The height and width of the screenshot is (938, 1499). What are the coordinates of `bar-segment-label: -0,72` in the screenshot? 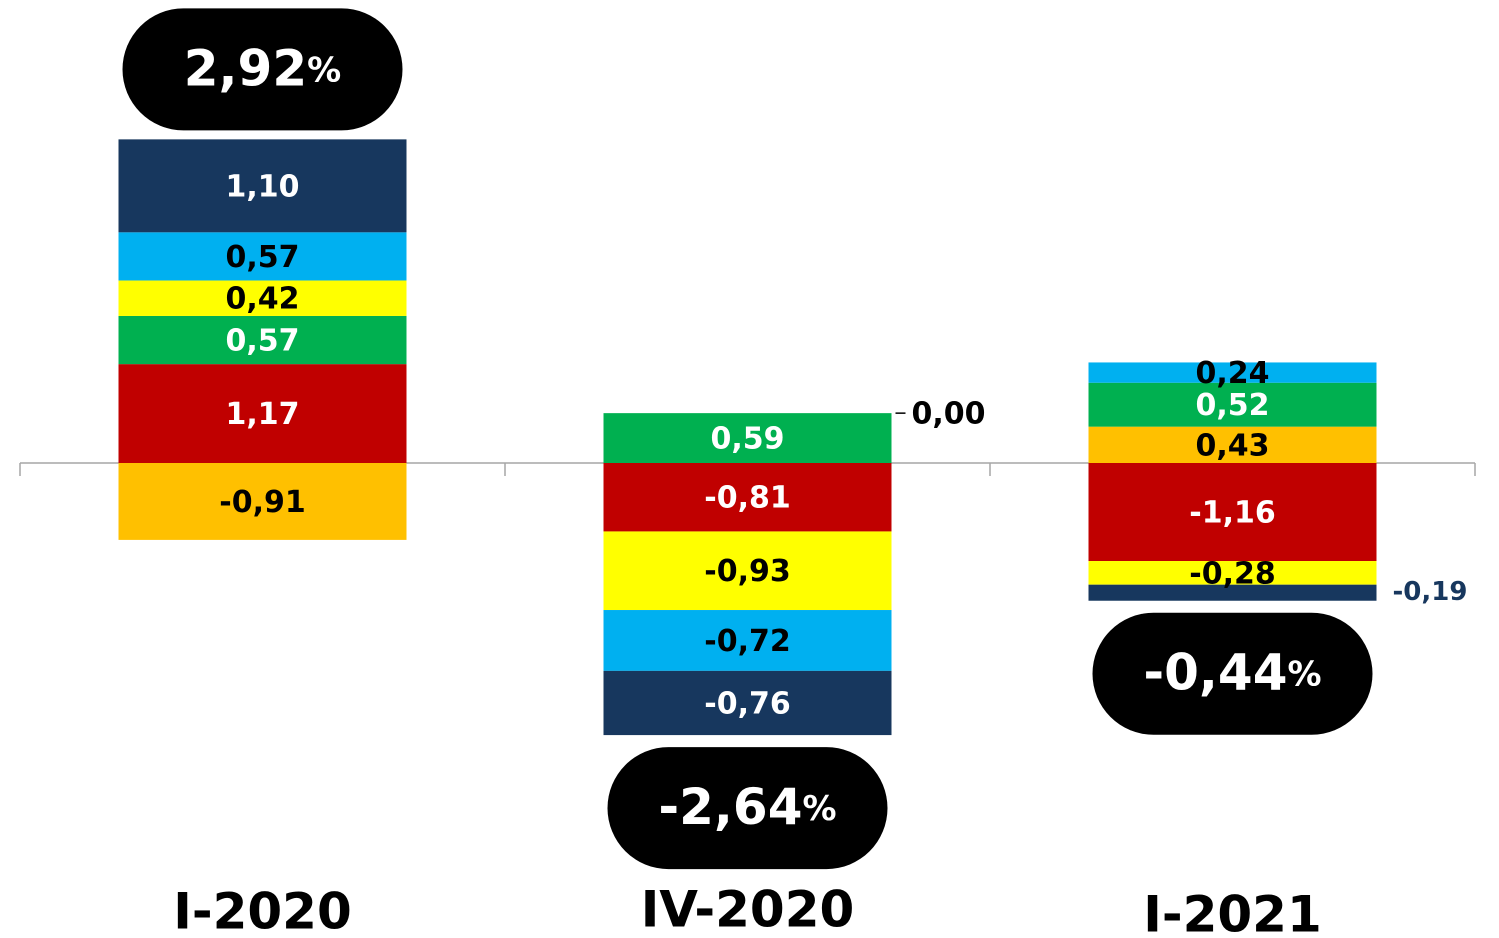 It's located at (747, 641).